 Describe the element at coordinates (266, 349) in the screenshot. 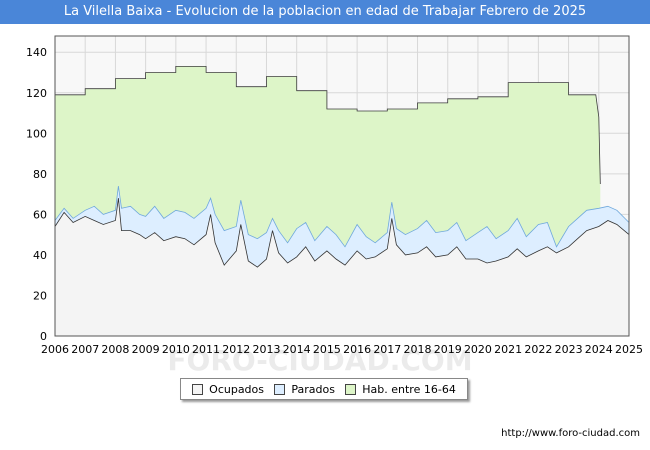

I see `x-tick-label: 2013` at that location.